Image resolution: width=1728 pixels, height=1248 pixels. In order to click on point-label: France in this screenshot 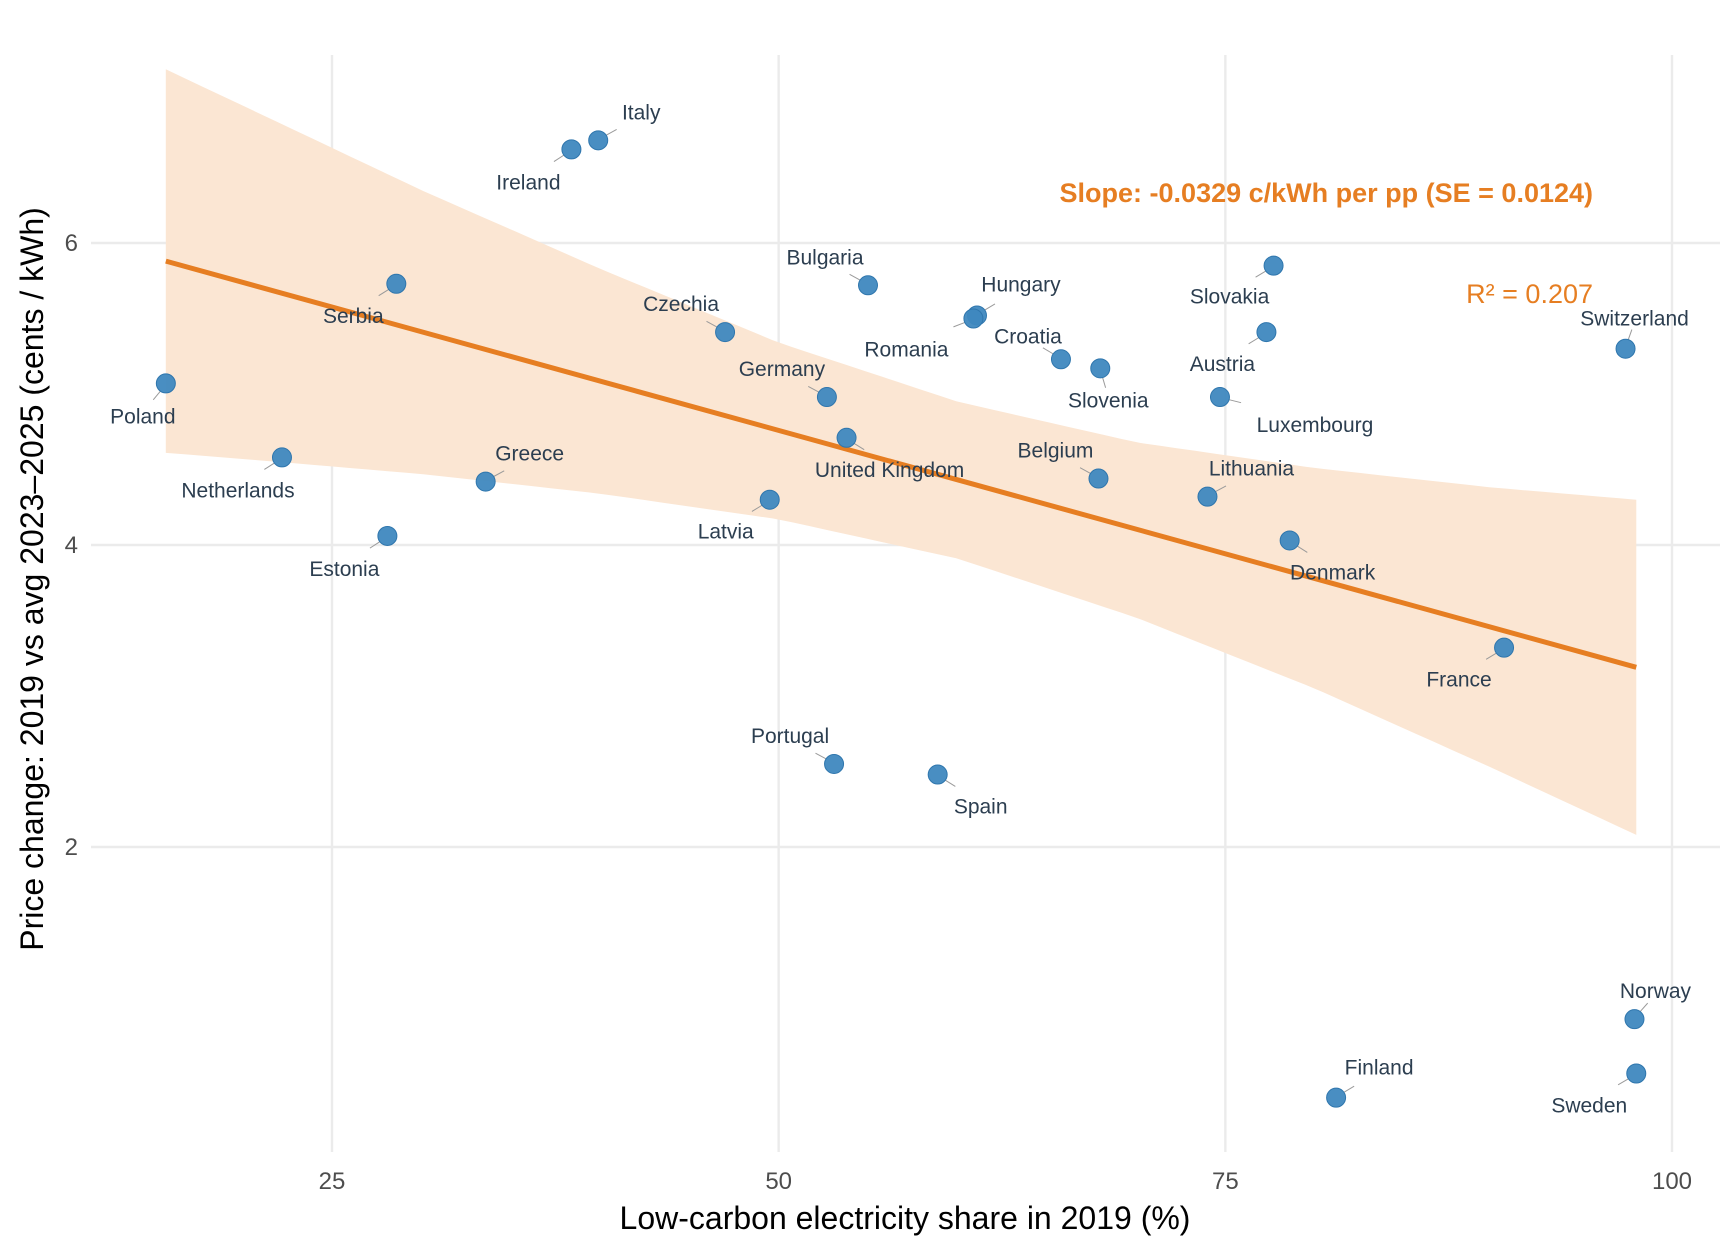, I will do `click(1458, 680)`.